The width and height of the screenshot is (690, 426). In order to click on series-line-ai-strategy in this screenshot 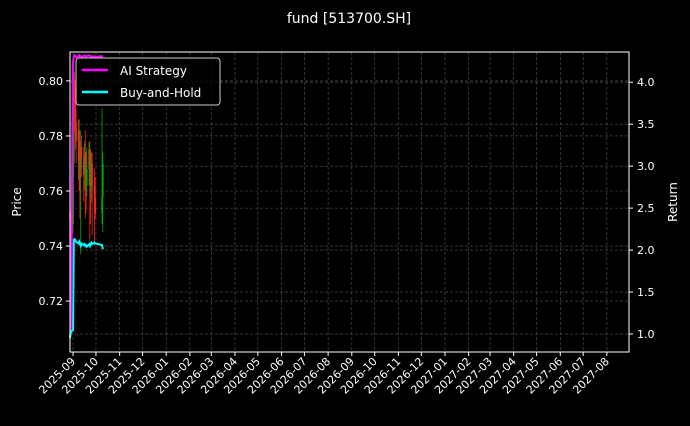, I will do `click(86, 195)`.